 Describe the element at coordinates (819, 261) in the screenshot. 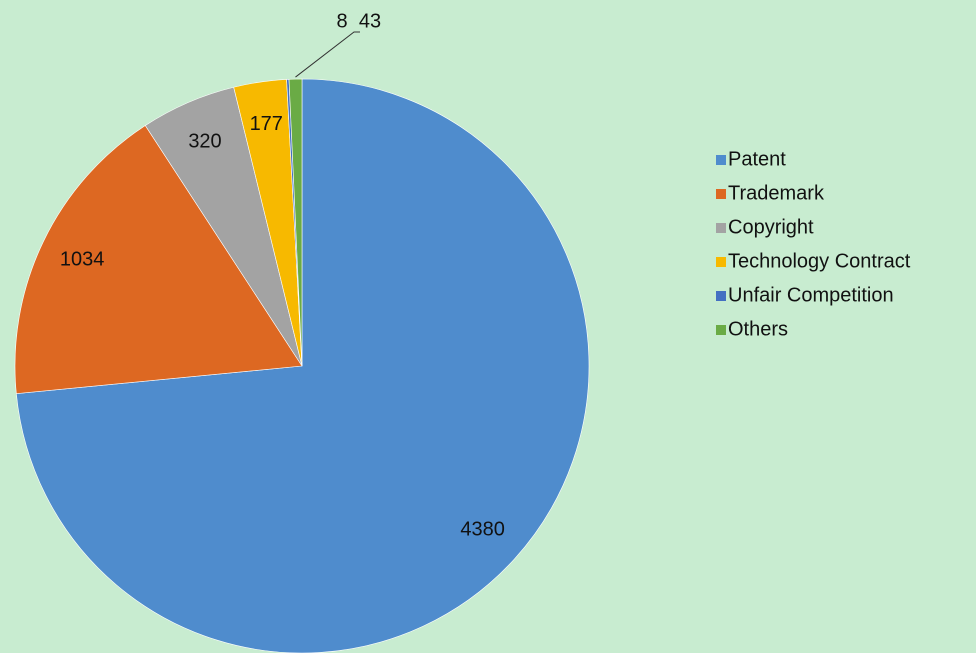

I see `legend-label: Technology Contract` at that location.